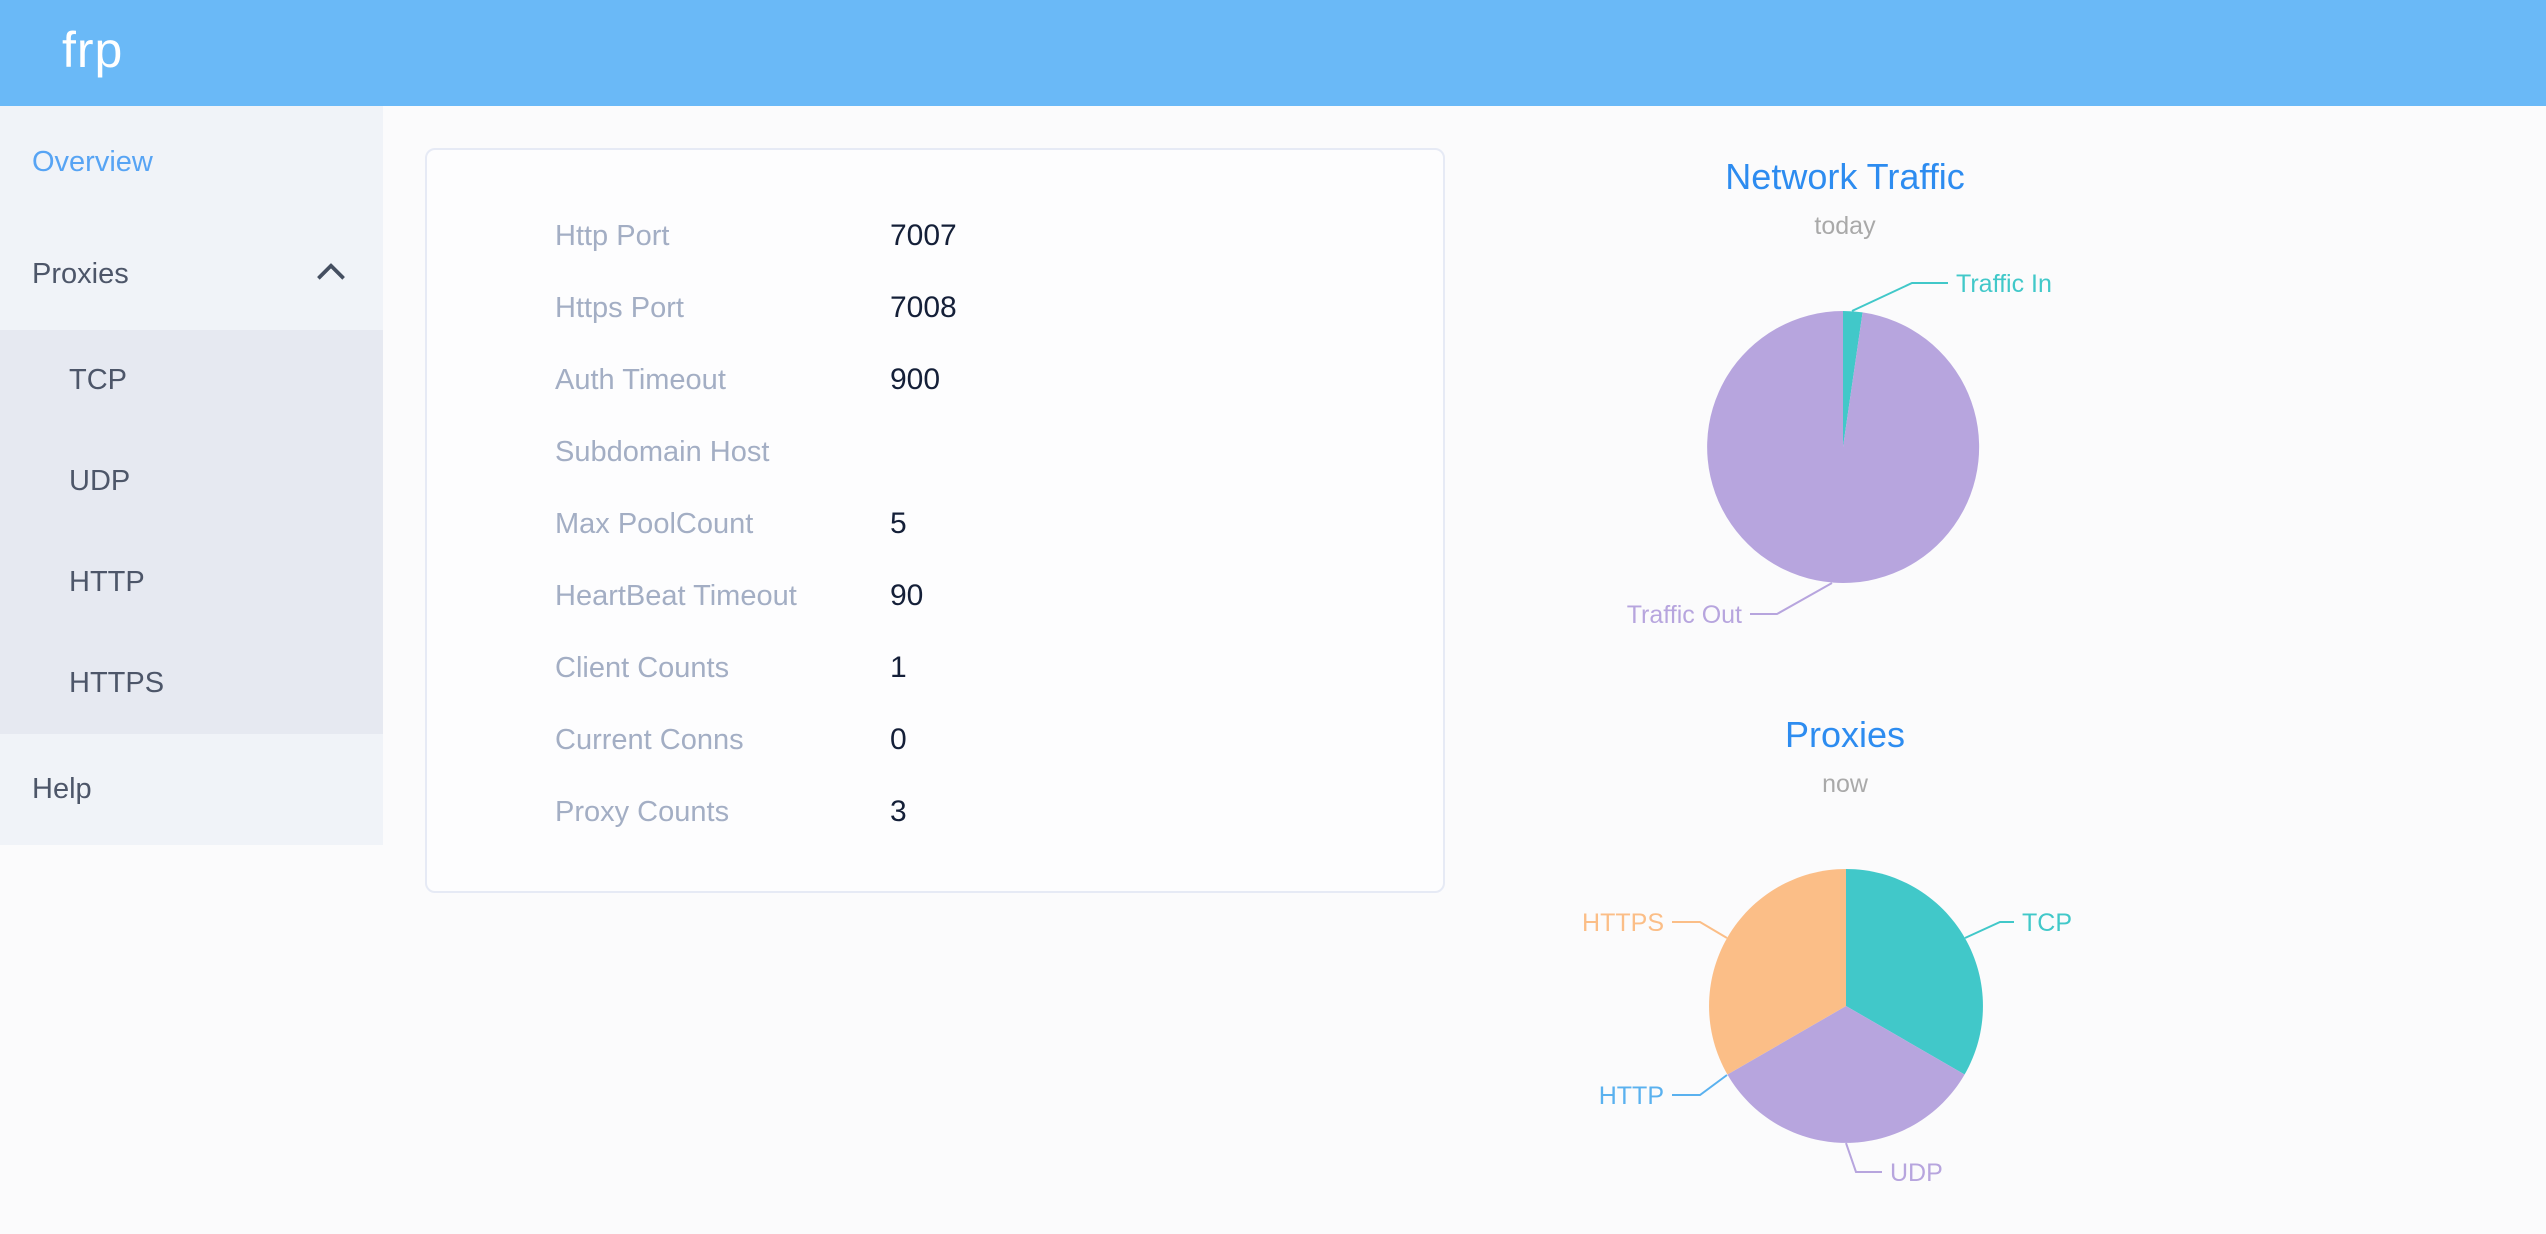  What do you see at coordinates (98, 380) in the screenshot?
I see `sidebar-item-tcp-label: TCP` at bounding box center [98, 380].